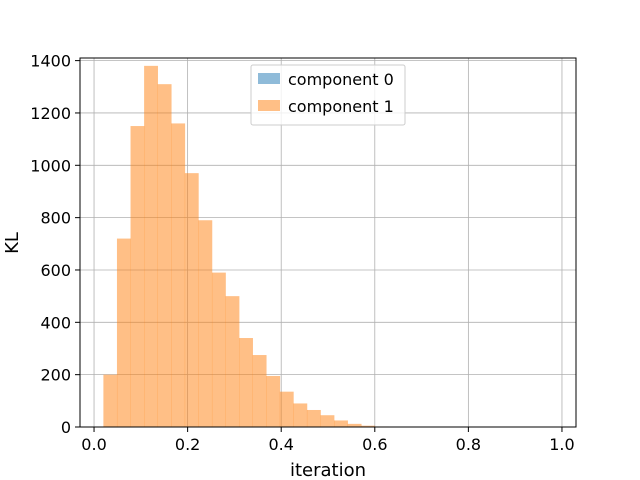  I want to click on y-axis-ticks: 0 200 400 600 800 1000 1200 1400, so click(55, 244).